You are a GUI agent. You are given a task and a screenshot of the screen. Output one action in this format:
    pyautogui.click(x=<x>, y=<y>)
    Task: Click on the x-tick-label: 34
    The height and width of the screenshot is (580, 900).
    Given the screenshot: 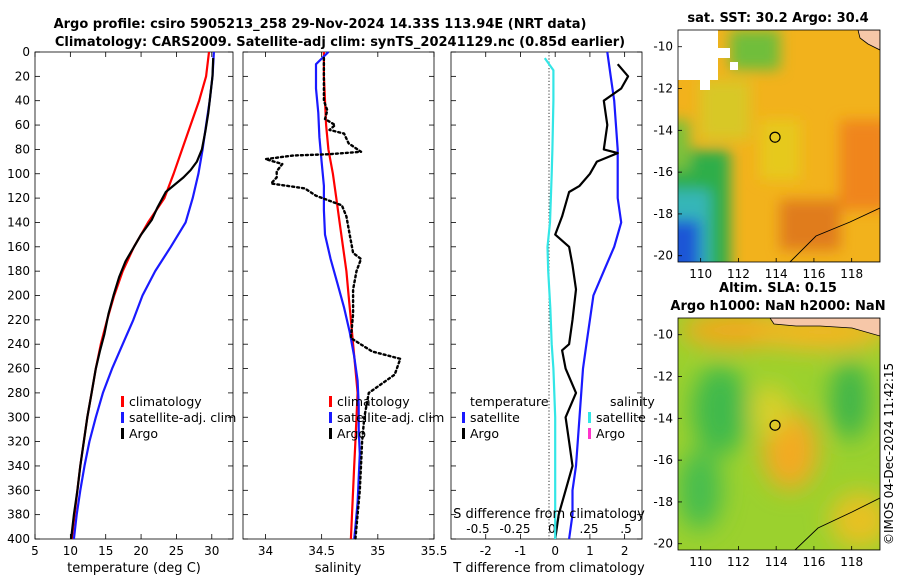 What is the action you would take?
    pyautogui.click(x=265, y=551)
    